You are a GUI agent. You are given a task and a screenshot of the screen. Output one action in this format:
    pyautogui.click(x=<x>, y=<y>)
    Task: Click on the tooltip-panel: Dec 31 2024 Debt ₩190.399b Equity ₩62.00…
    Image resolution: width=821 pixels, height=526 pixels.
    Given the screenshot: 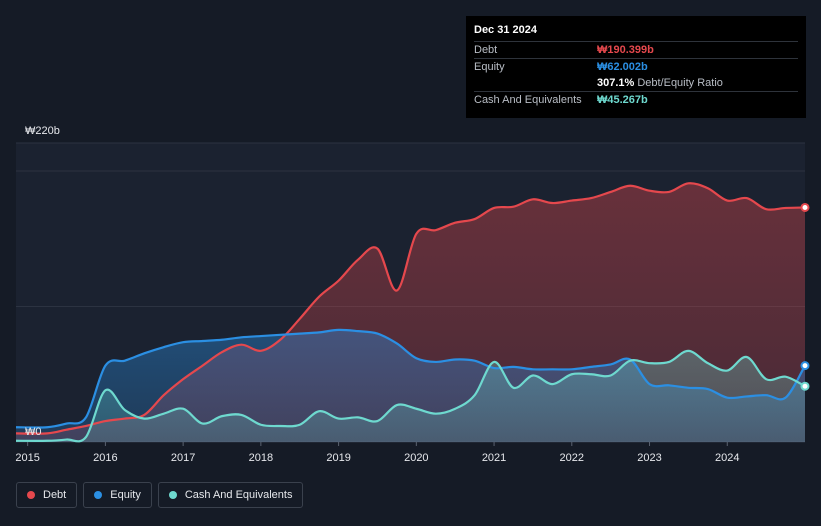 What is the action you would take?
    pyautogui.click(x=636, y=67)
    